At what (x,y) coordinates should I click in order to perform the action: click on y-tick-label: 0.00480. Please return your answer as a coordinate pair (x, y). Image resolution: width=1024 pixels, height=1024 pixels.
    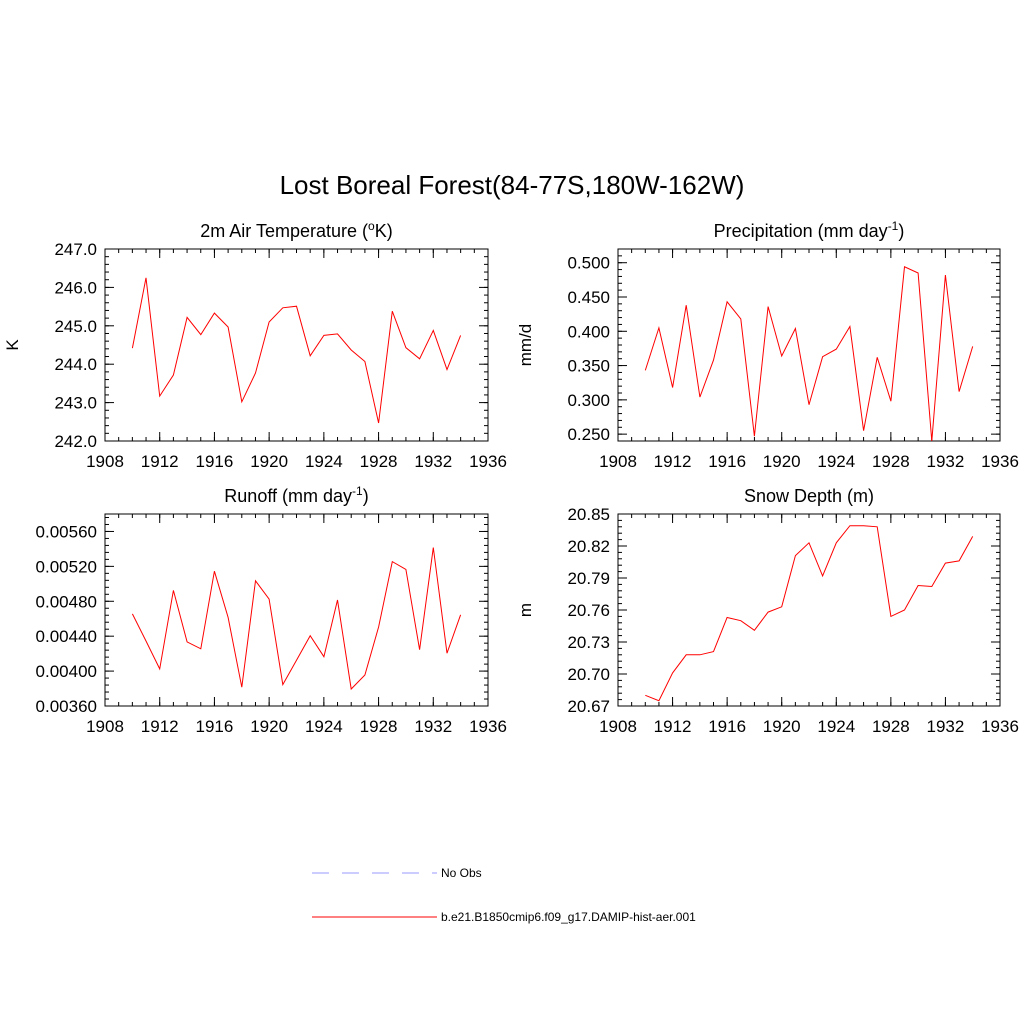
    Looking at the image, I should click on (66, 601).